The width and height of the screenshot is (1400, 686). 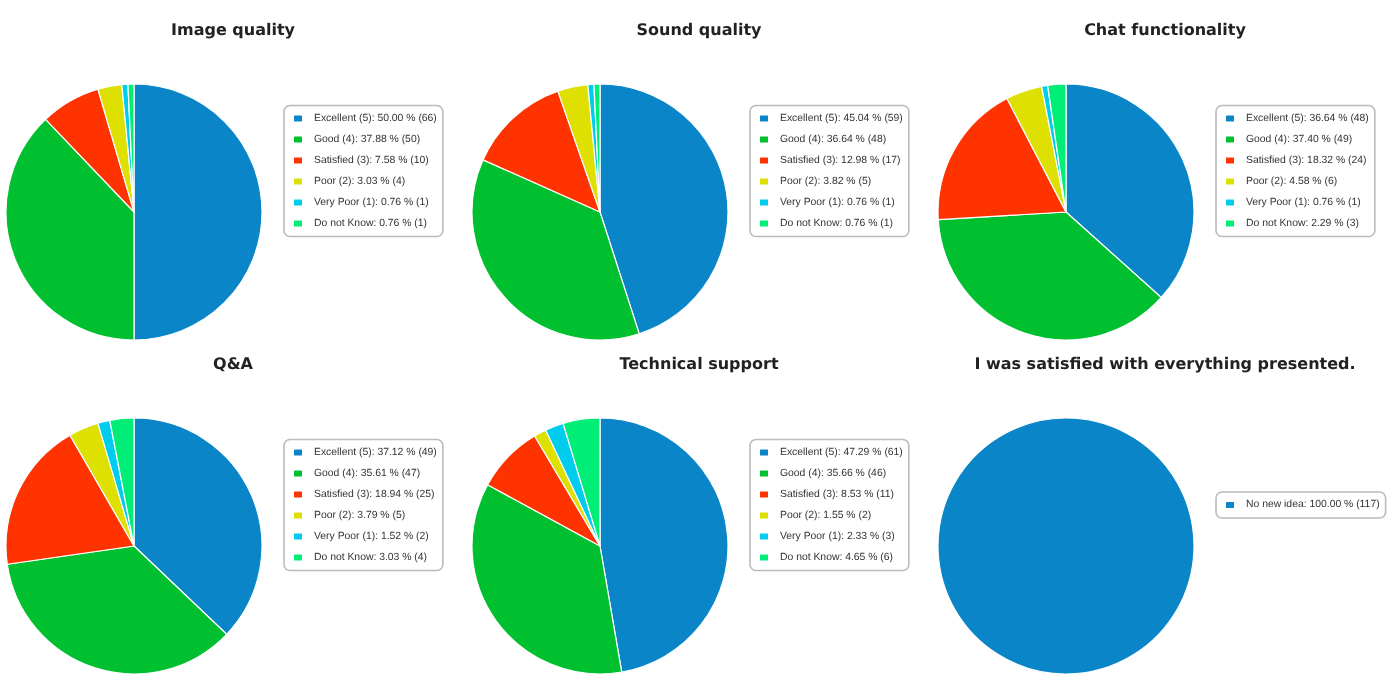 I want to click on chart-title: Chat functionality, so click(x=1166, y=30).